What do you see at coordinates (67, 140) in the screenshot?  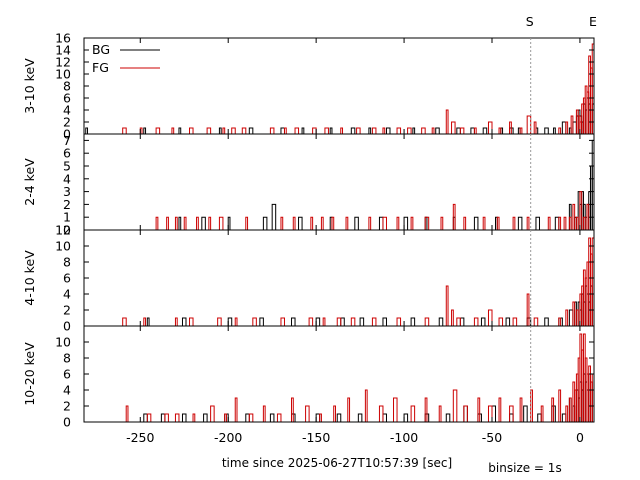 I see `y-tick-label: 7` at bounding box center [67, 140].